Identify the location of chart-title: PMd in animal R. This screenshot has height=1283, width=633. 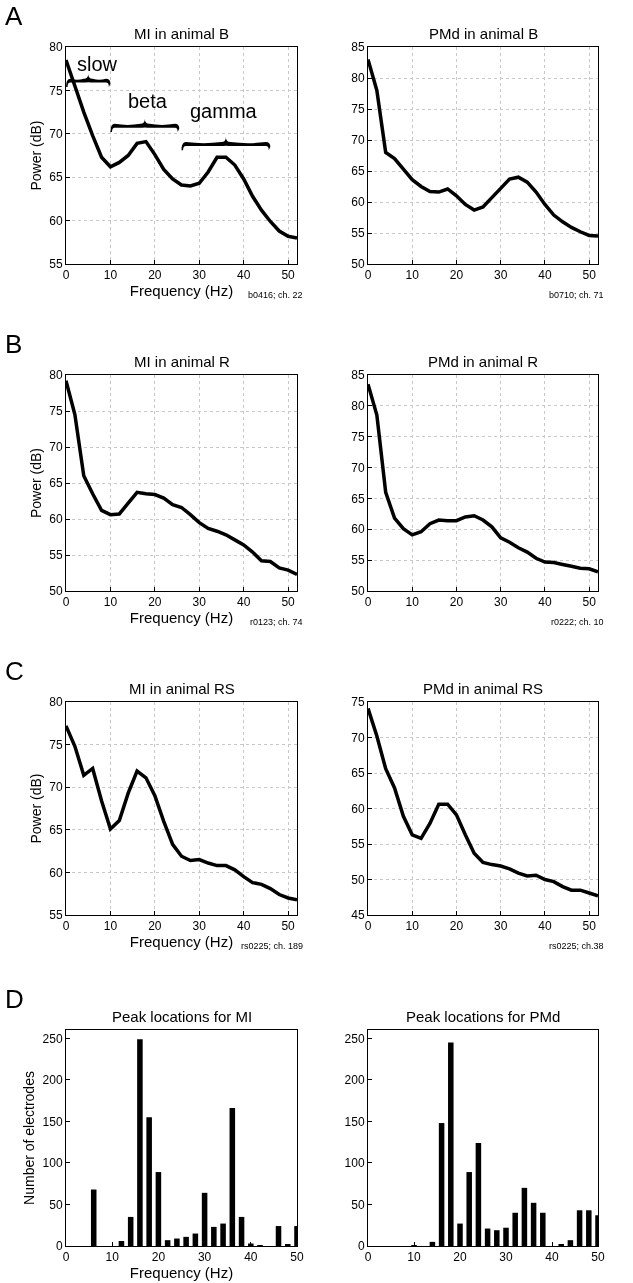
(483, 361).